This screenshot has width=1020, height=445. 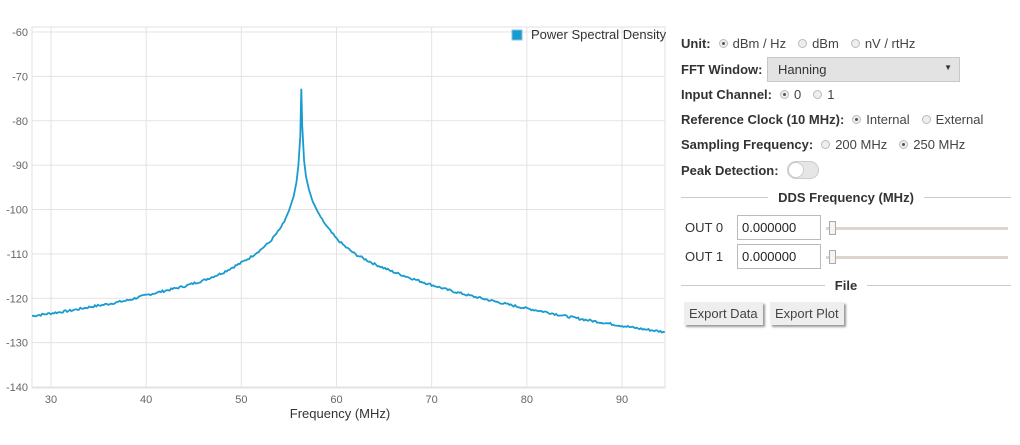 What do you see at coordinates (599, 34) in the screenshot?
I see `legend-label: Power Spectral Density` at bounding box center [599, 34].